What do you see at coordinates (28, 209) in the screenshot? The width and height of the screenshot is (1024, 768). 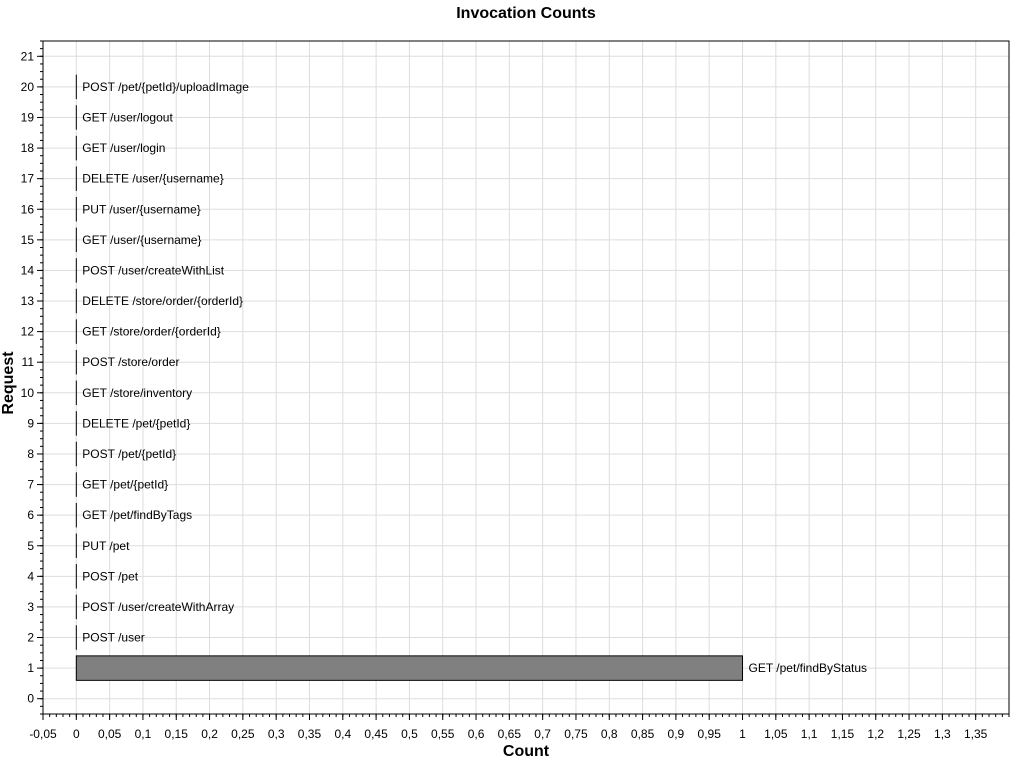 I see `y-tick-label: 16` at bounding box center [28, 209].